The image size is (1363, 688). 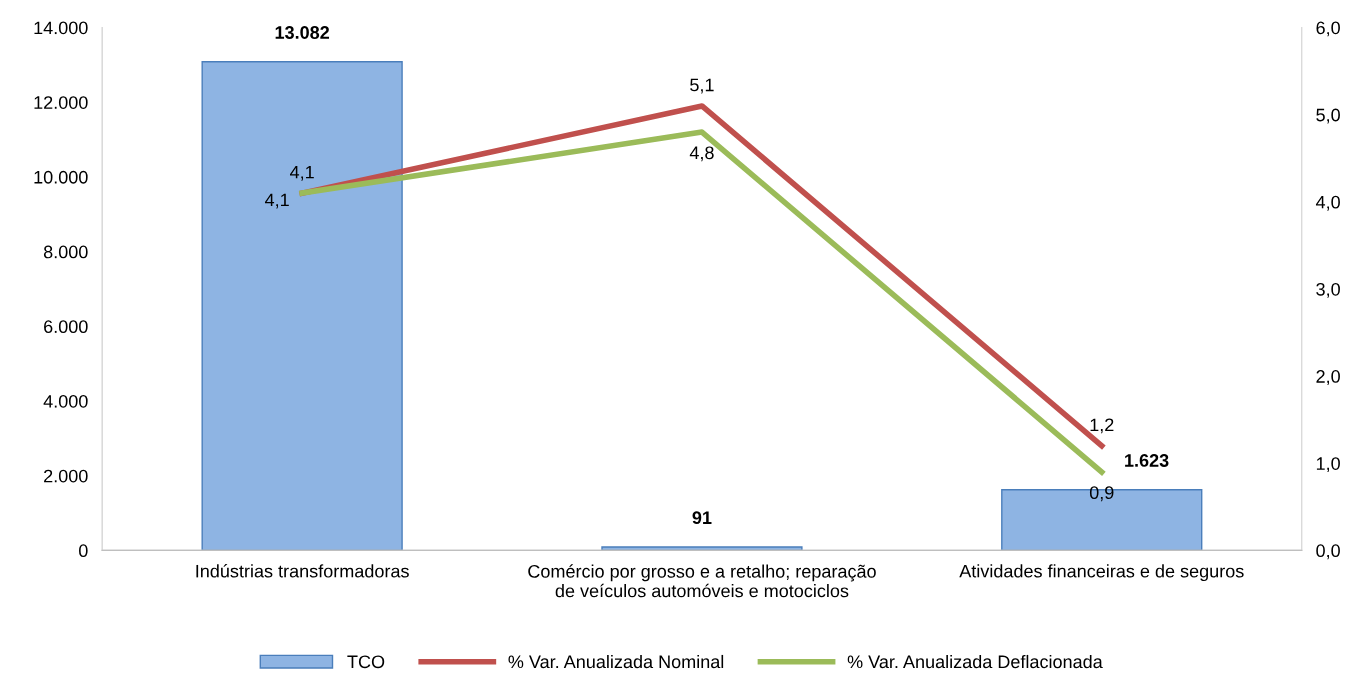 What do you see at coordinates (1327, 203) in the screenshot?
I see `y2-tick-label: 4,0` at bounding box center [1327, 203].